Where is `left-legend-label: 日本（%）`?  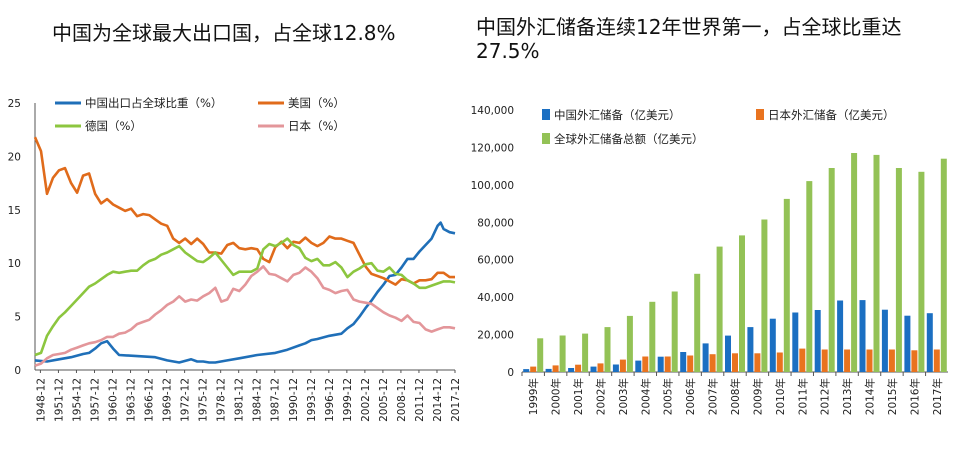
left-legend-label: 日本（%） is located at coordinates (316, 126).